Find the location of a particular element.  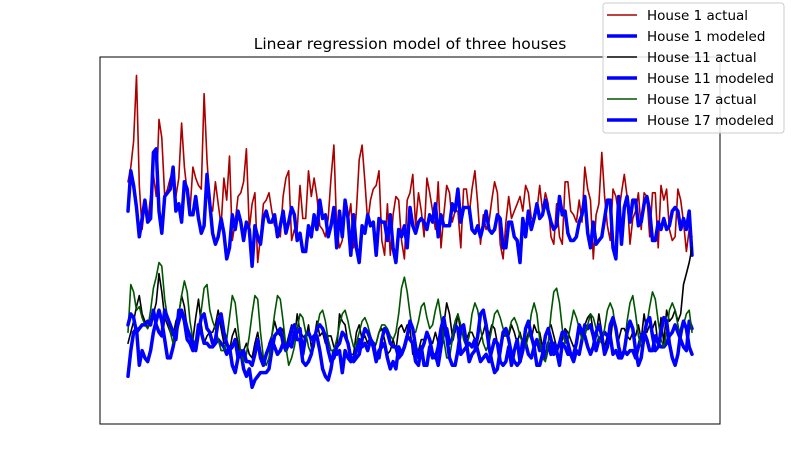

legend-label-5: House 17 modeled is located at coordinates (710, 121).